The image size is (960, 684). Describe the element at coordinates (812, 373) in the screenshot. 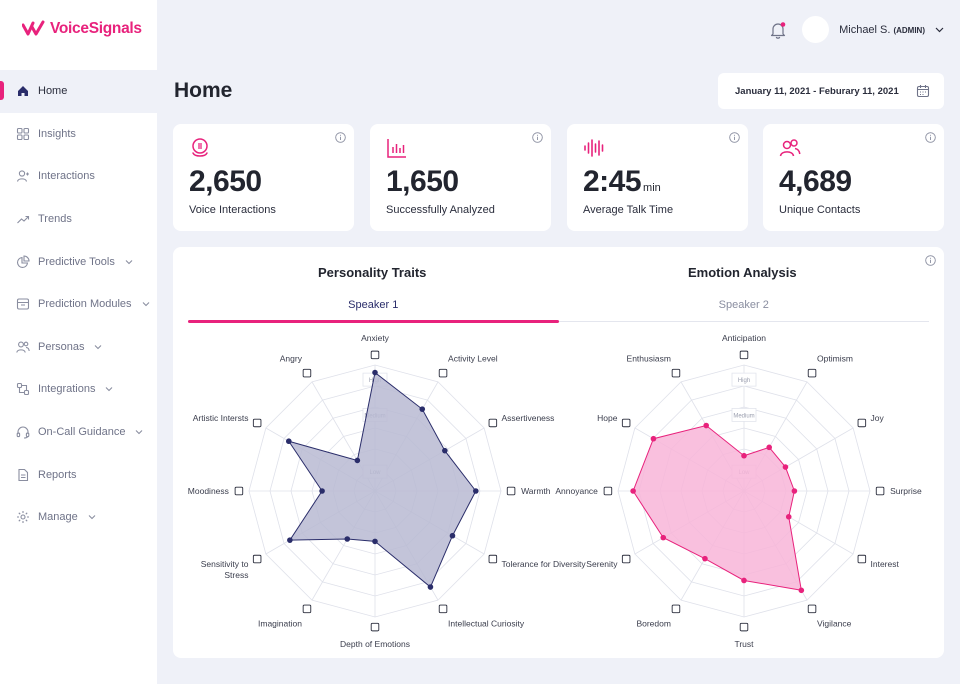

I see `axis-marker-optimism` at that location.